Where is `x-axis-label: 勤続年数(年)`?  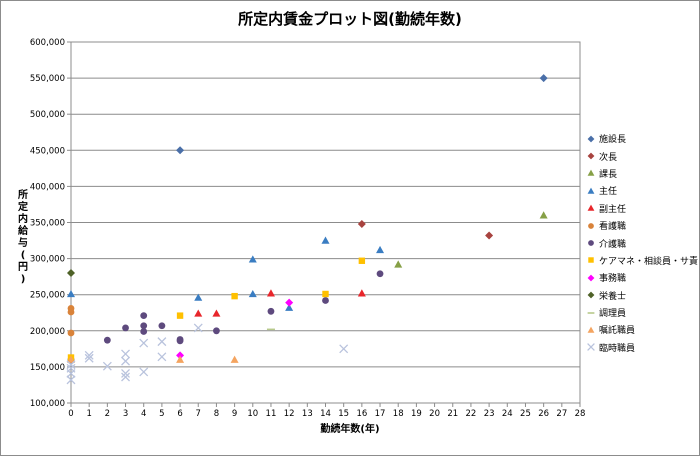 x-axis-label: 勤続年数(年) is located at coordinates (350, 429).